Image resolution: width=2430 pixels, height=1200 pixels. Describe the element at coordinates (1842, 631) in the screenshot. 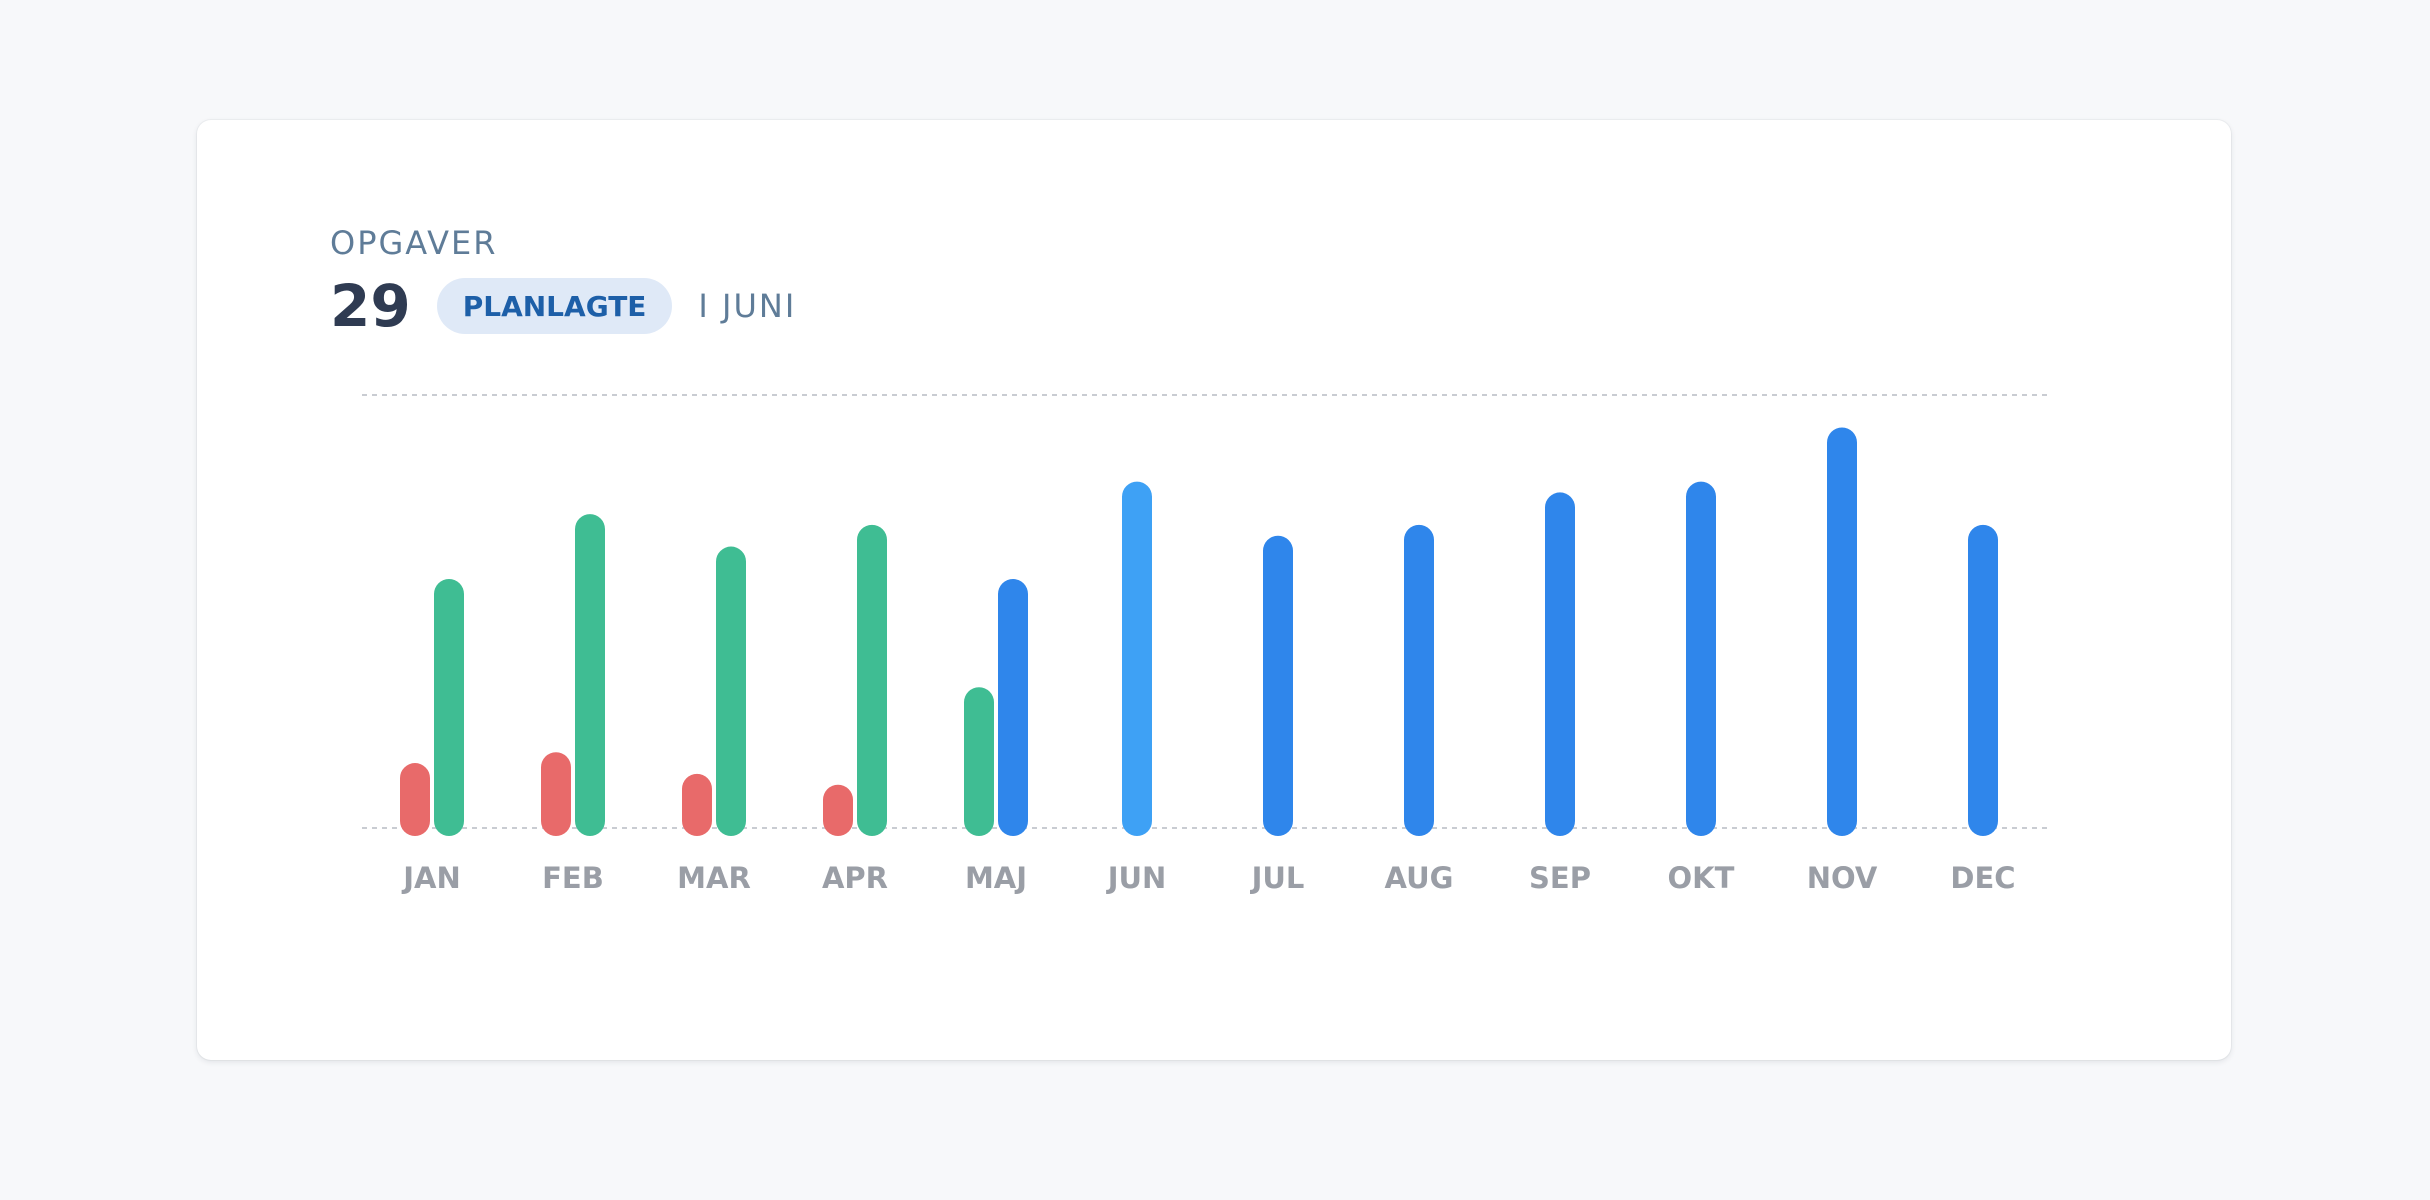

I see `bar-blue-nov` at that location.